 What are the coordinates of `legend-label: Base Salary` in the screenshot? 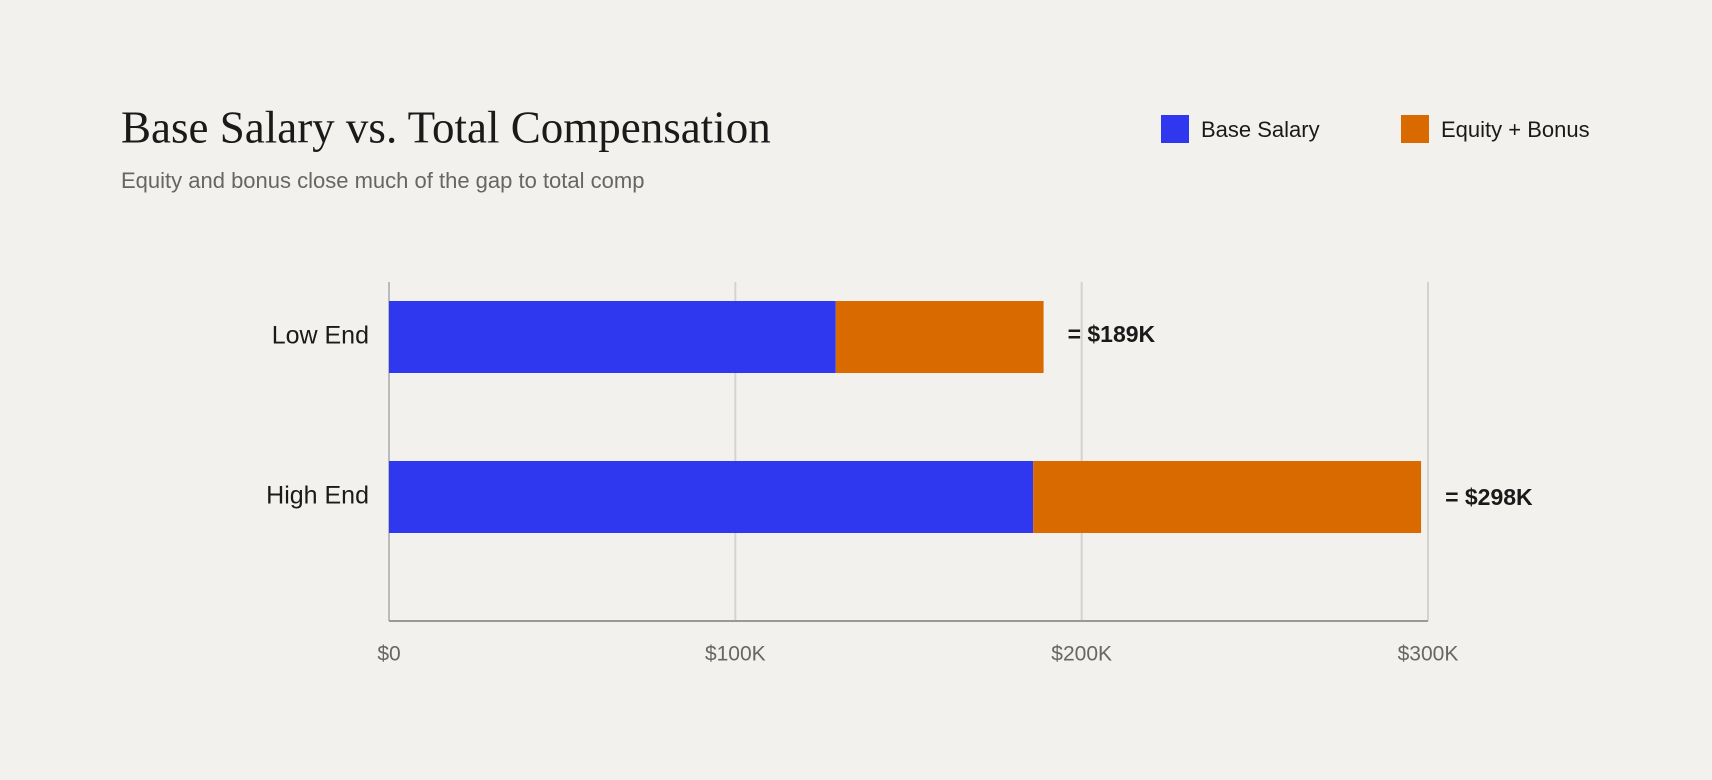 It's located at (1260, 129).